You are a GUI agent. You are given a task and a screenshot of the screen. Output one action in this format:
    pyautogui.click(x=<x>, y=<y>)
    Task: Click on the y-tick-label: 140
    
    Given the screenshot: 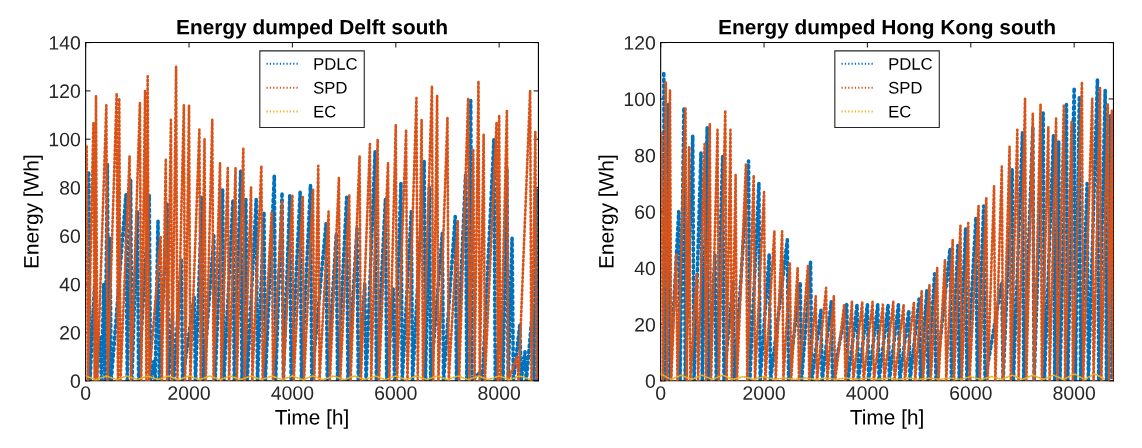 What is the action you would take?
    pyautogui.click(x=65, y=43)
    